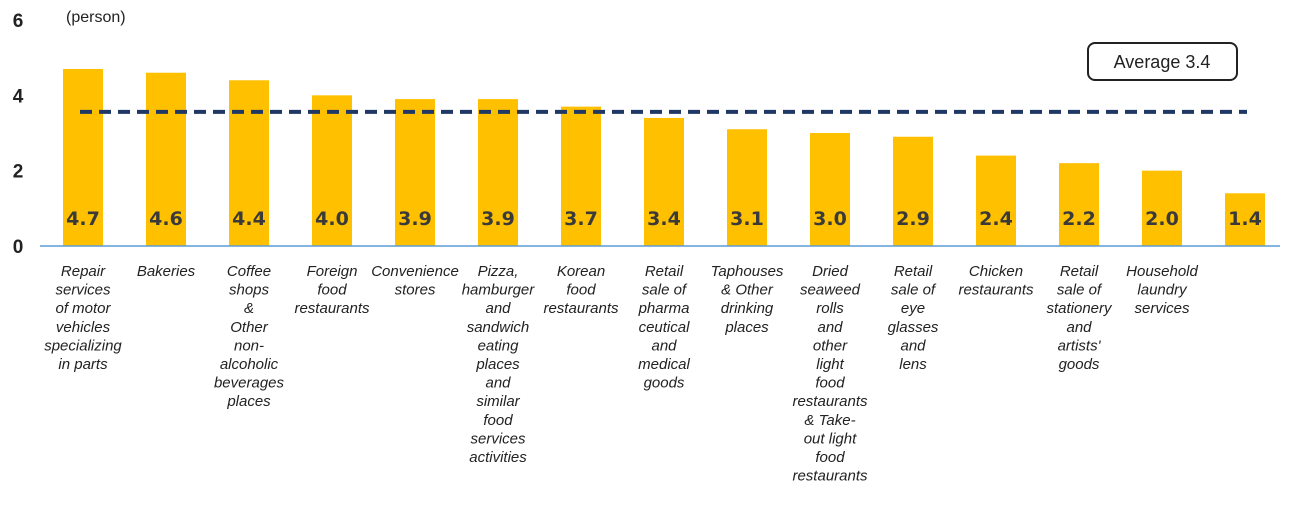 Image resolution: width=1295 pixels, height=505 pixels. Describe the element at coordinates (83, 308) in the screenshot. I see `category-label-line: of motor` at that location.